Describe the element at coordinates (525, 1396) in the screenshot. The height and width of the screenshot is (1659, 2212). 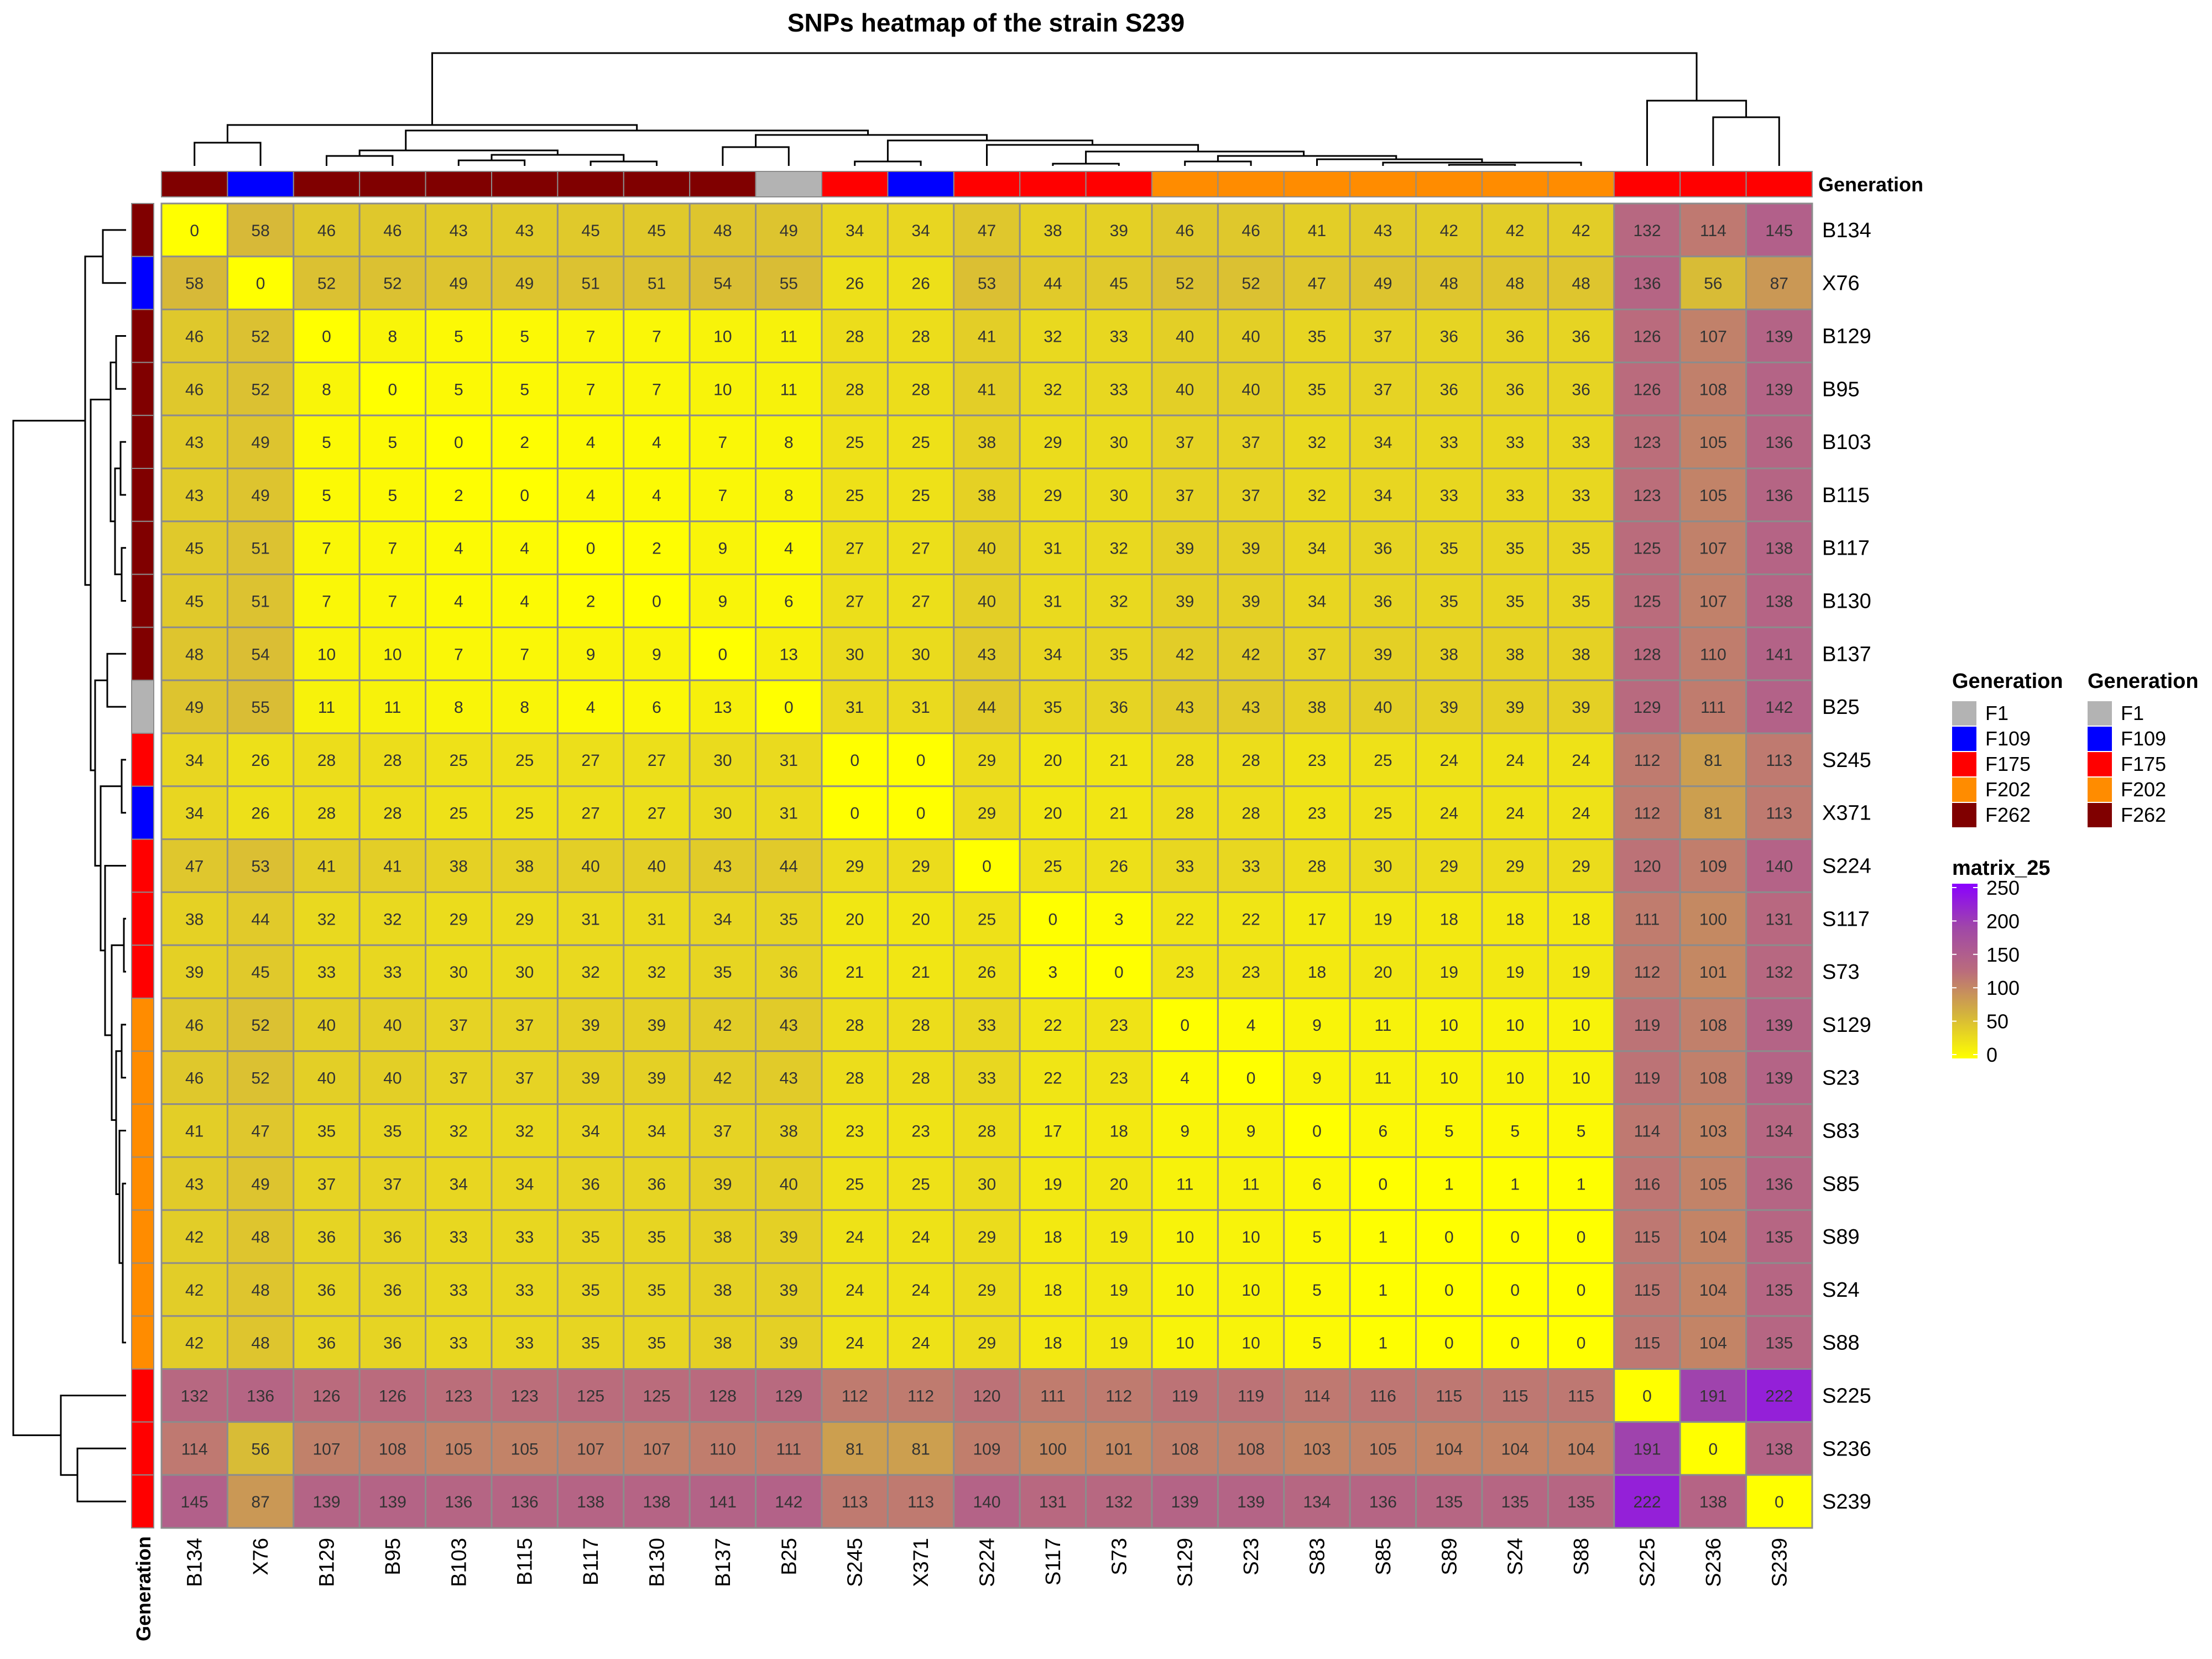
I see `cell-value-label: 123` at that location.